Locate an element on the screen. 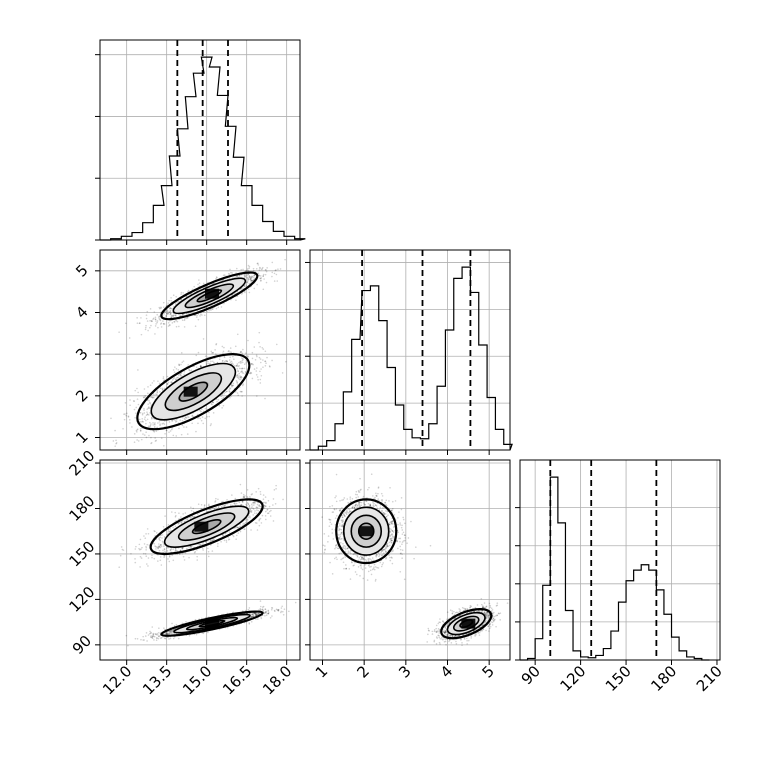 The image size is (760, 760). y-tick-label: 5 is located at coordinates (81, 270).